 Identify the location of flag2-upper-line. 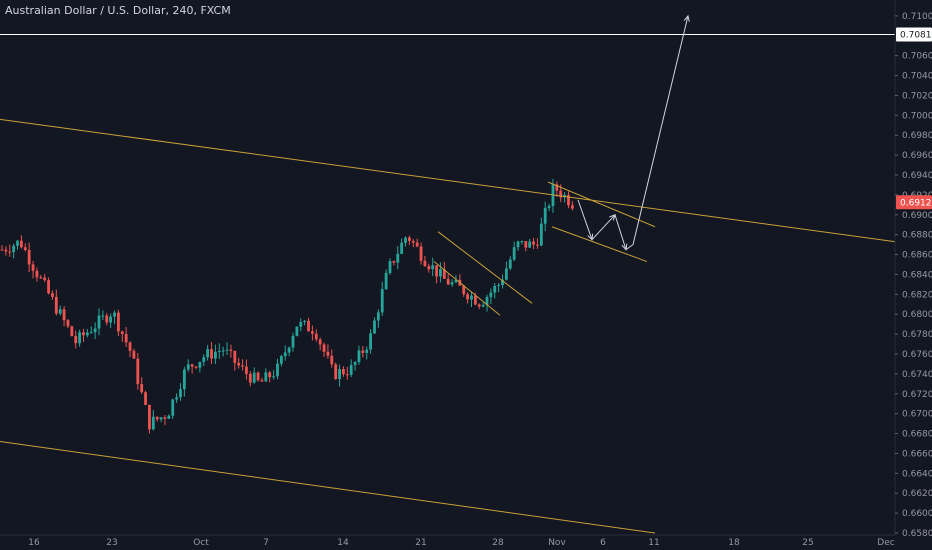
(601, 204).